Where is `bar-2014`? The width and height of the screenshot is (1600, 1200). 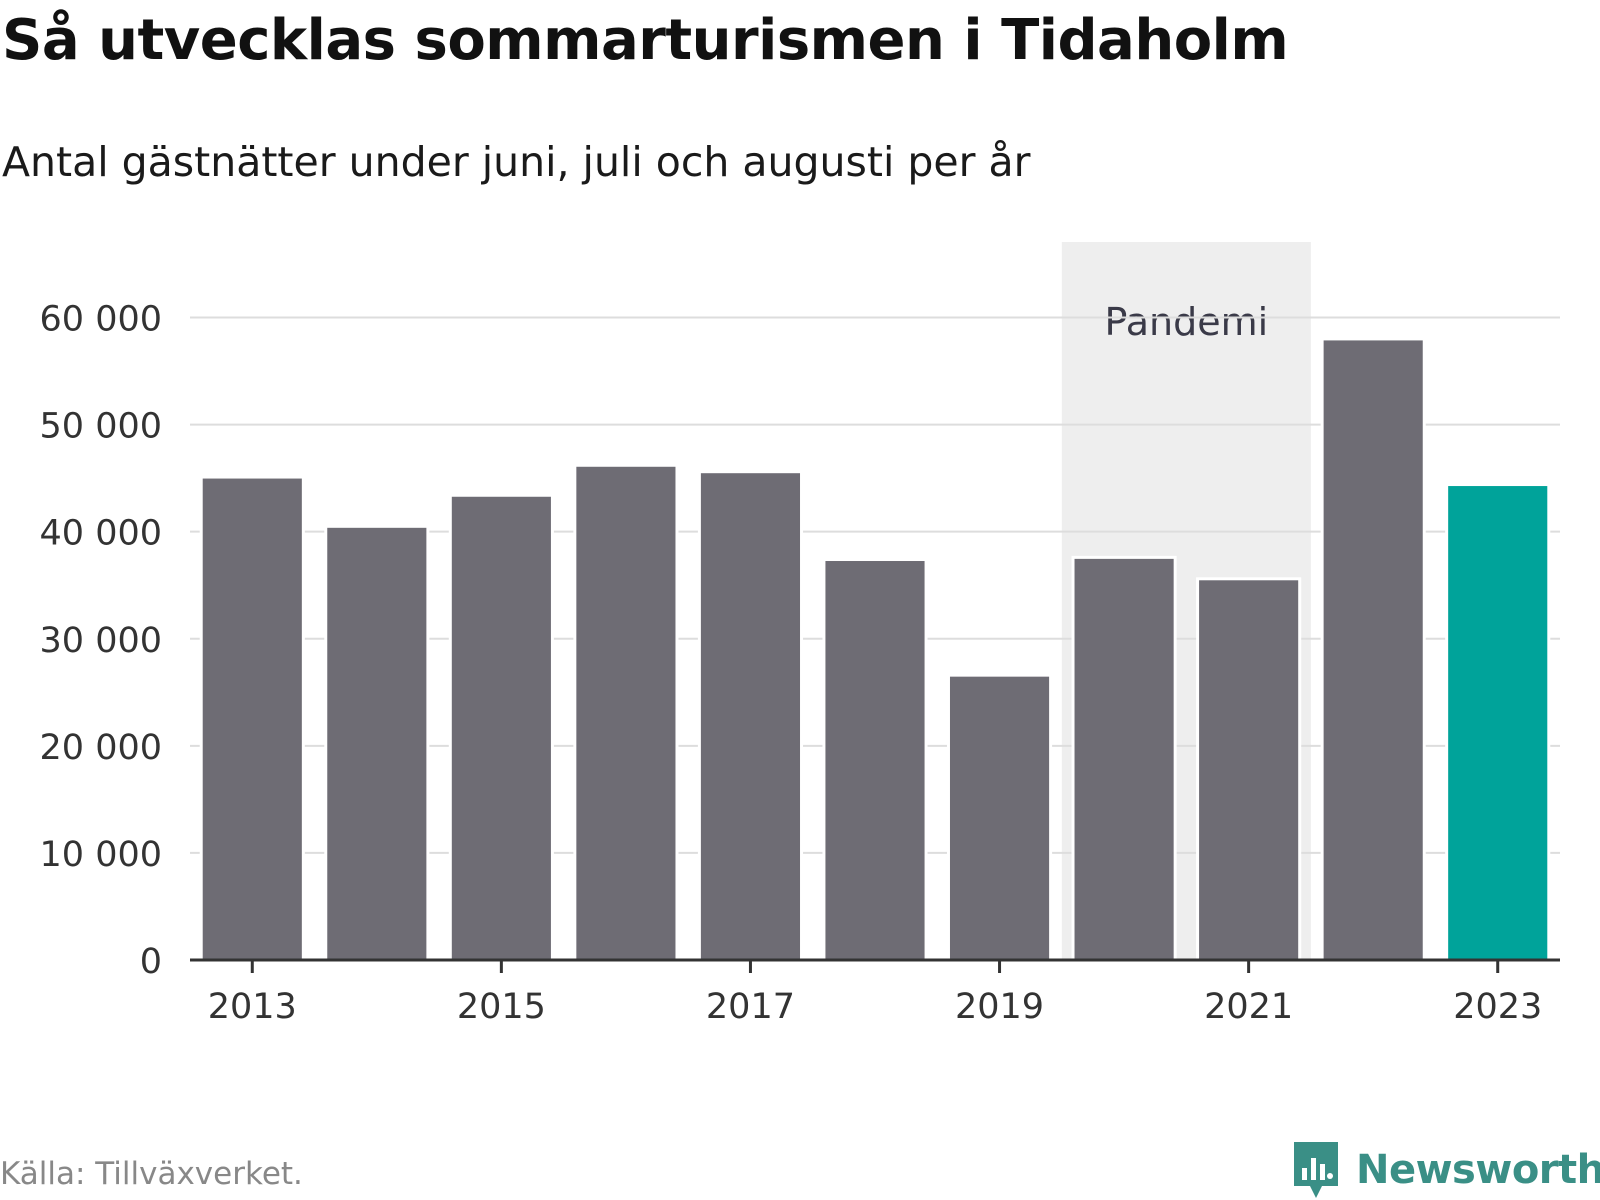 bar-2014 is located at coordinates (377, 743).